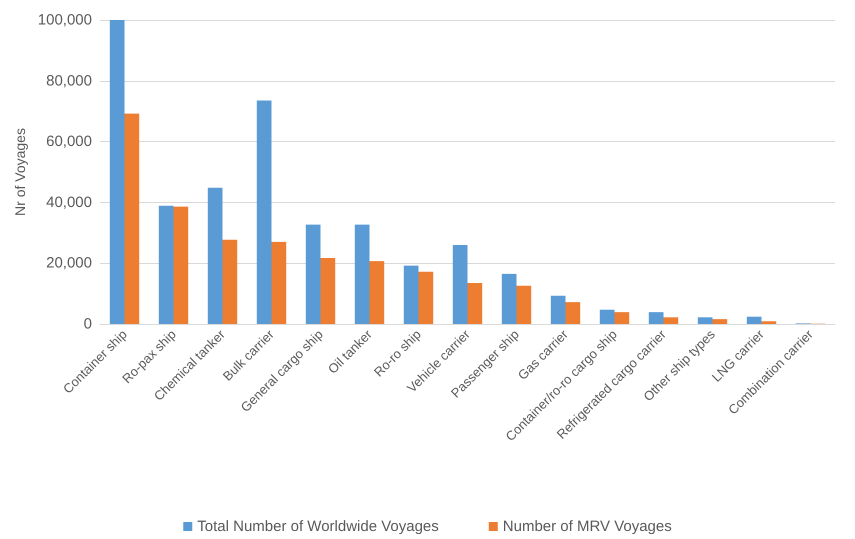 The width and height of the screenshot is (855, 539). Describe the element at coordinates (65, 20) in the screenshot. I see `y-tick-label: 100,000` at that location.